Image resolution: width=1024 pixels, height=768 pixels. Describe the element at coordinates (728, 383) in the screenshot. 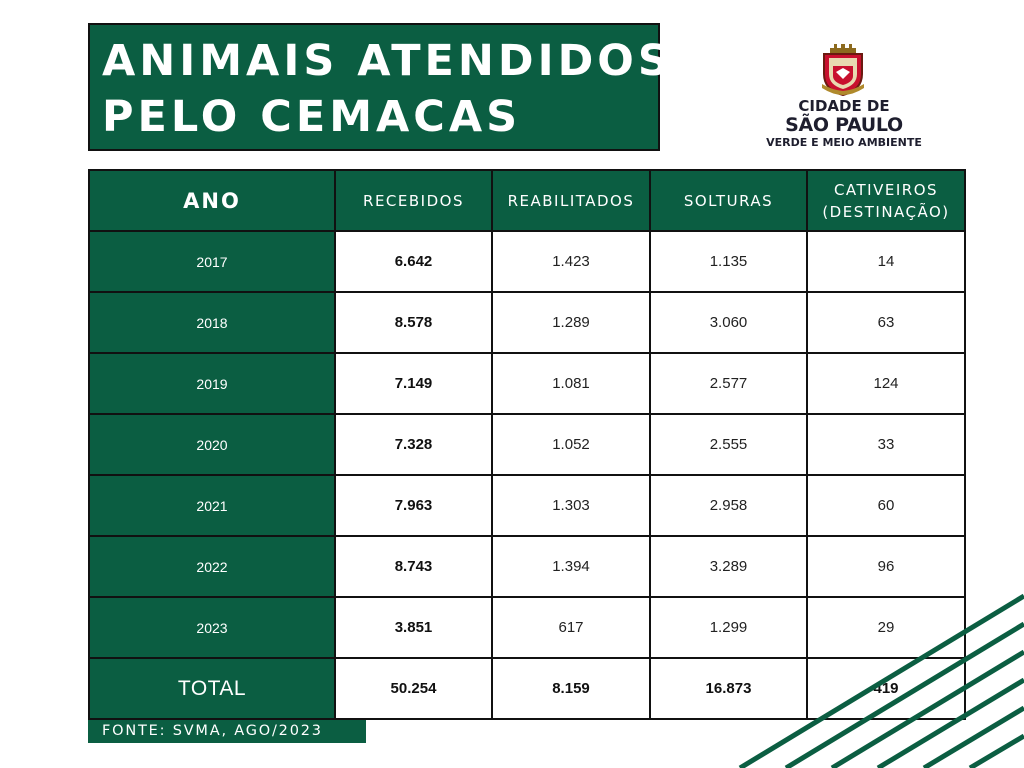

I see `cell-solturas: 2.577` at that location.